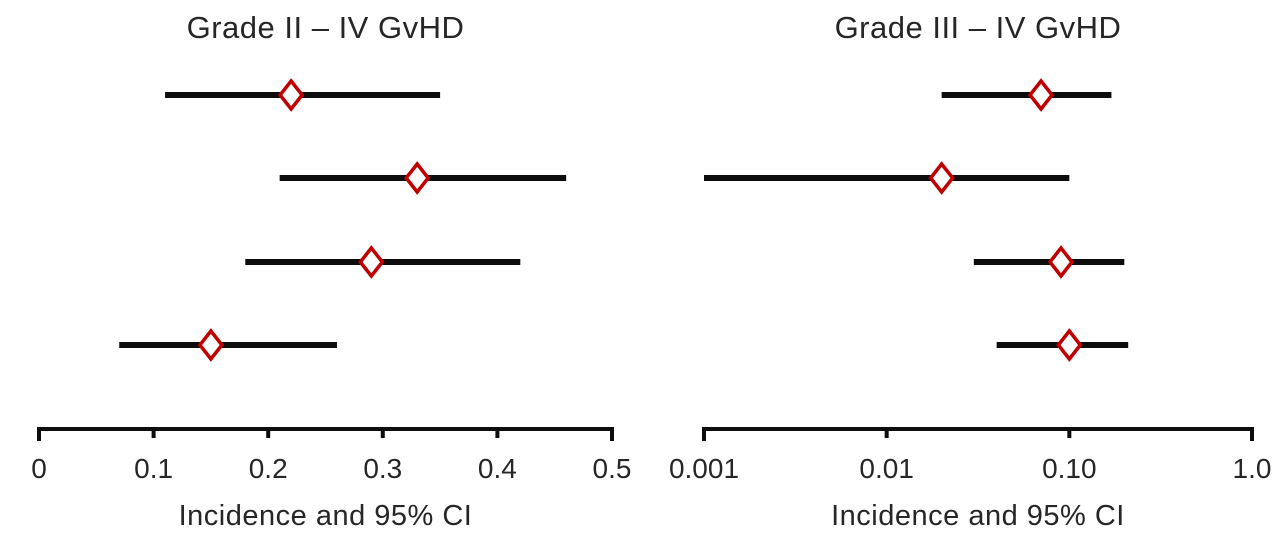  What do you see at coordinates (153, 468) in the screenshot?
I see `x-axis-tick-label: 0.1` at bounding box center [153, 468].